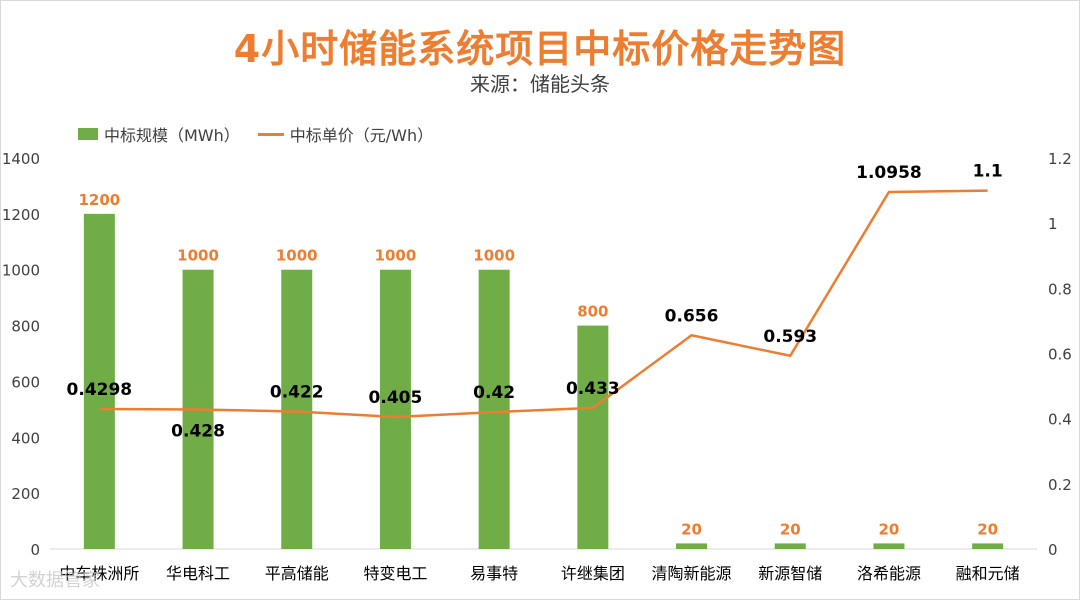 This screenshot has width=1080, height=600. What do you see at coordinates (1060, 420) in the screenshot?
I see `y-right-tick-label: 0.4` at bounding box center [1060, 420].